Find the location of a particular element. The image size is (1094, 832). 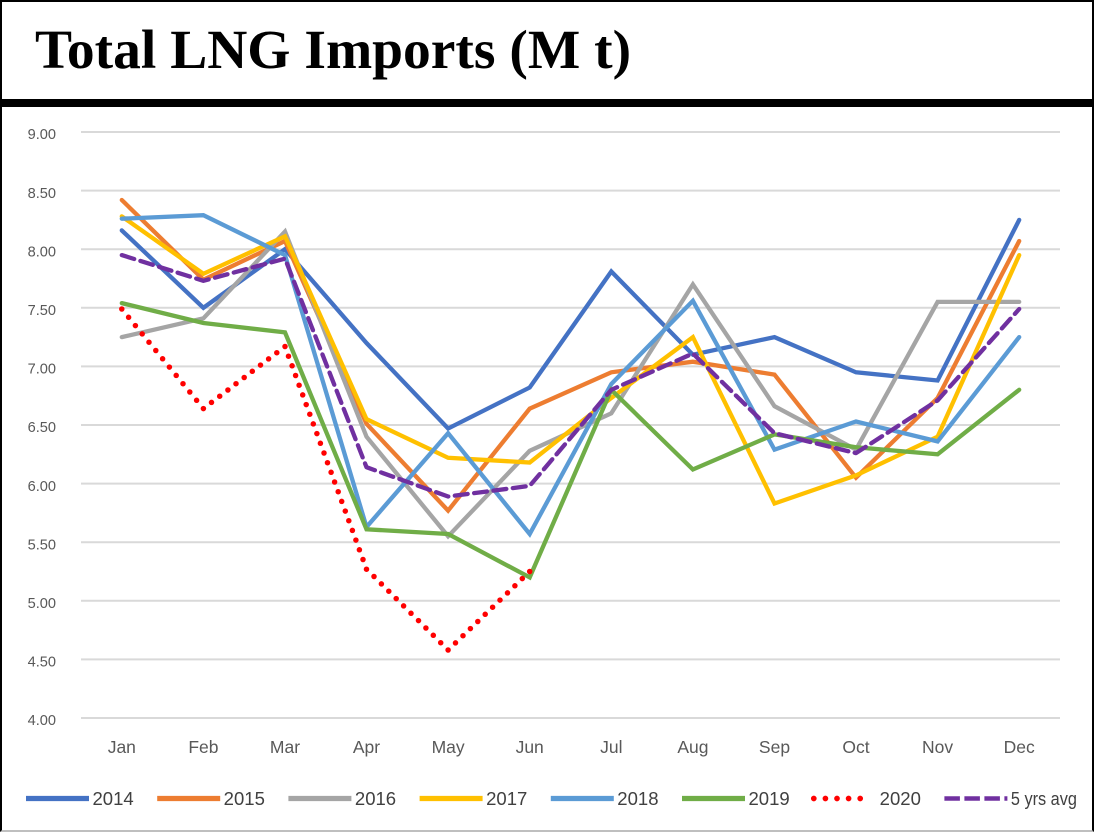

svg-text: Jan is located at coordinates (122, 747).